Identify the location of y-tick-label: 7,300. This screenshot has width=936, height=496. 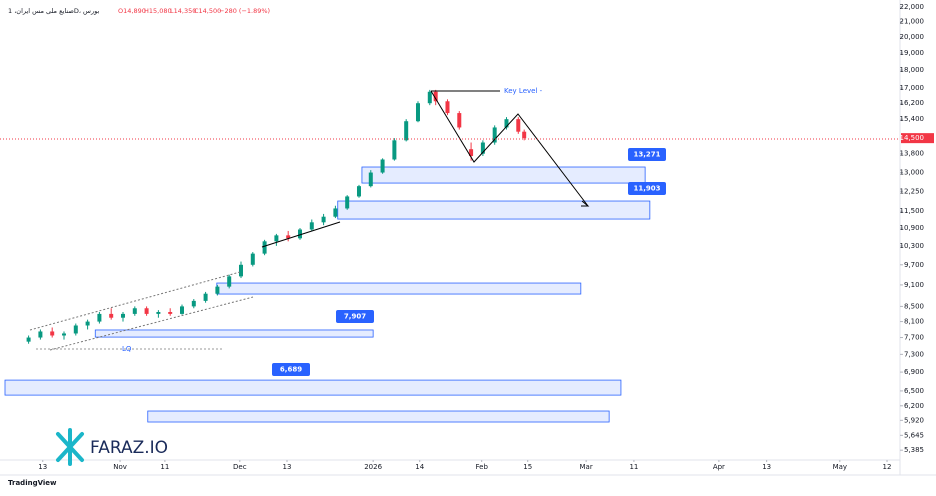
(914, 354).